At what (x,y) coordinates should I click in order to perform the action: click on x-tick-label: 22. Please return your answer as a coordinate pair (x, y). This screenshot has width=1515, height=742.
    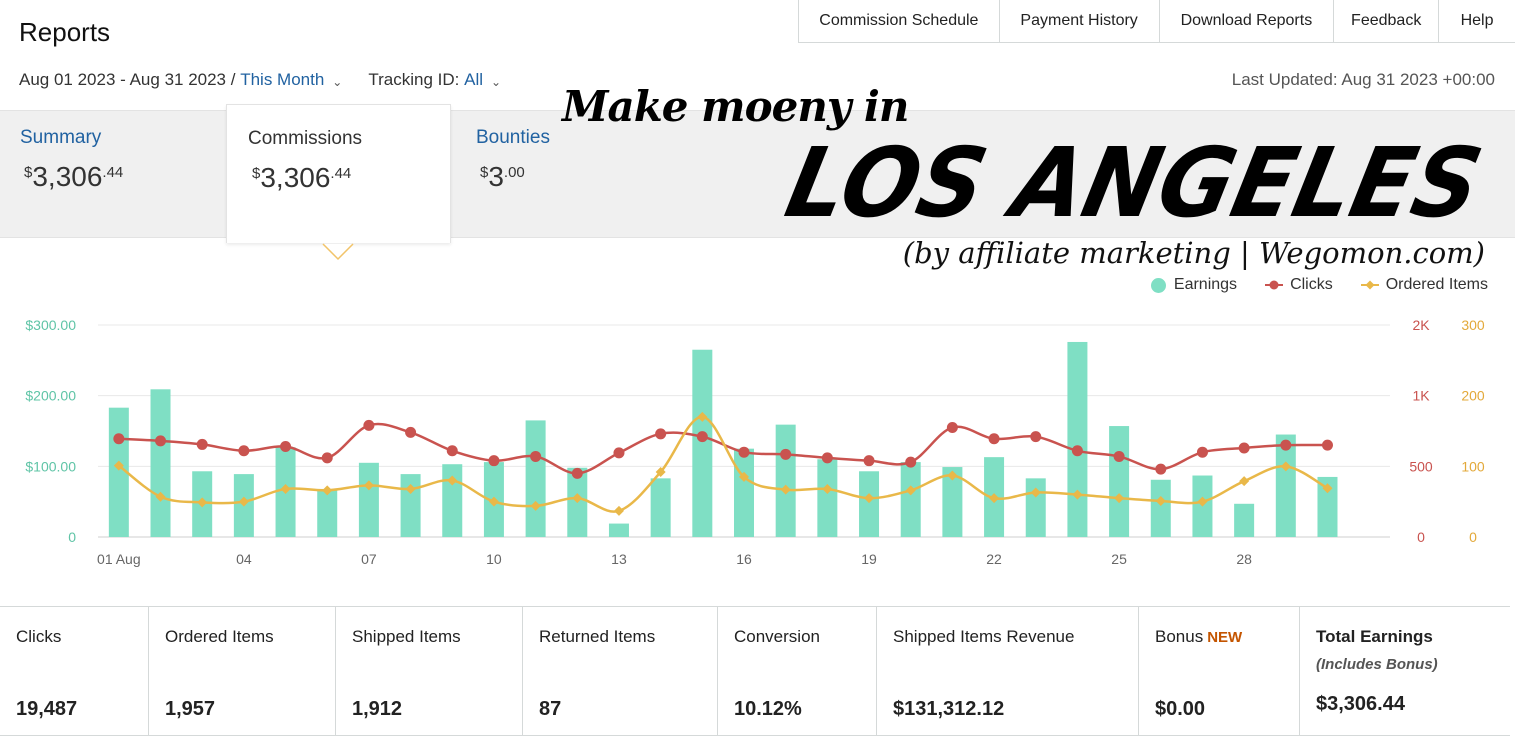
    Looking at the image, I should click on (994, 559).